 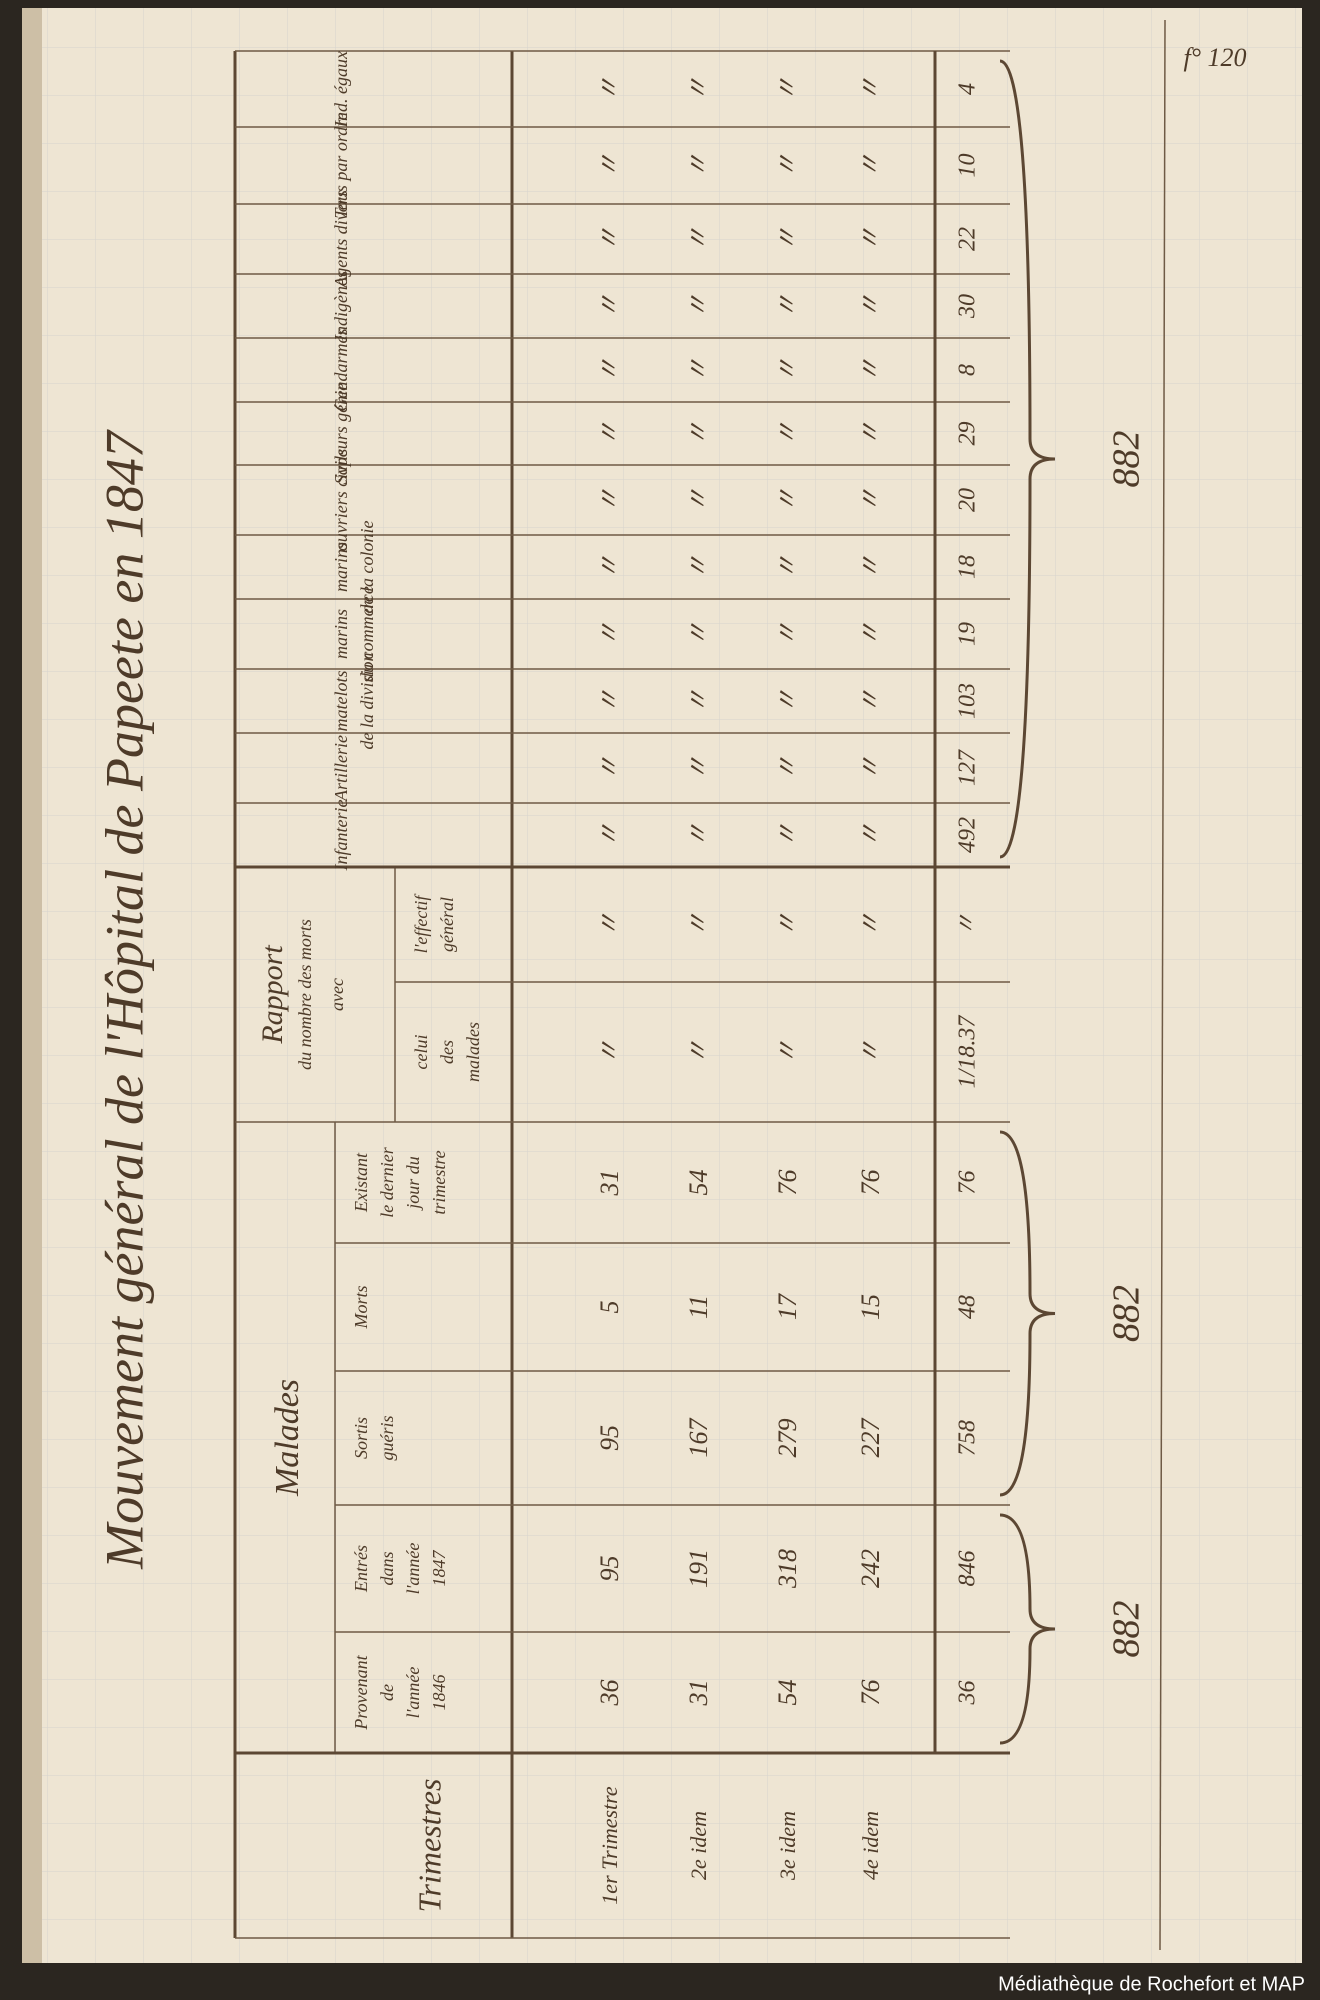 I want to click on total-cell: 29, so click(x=968, y=434).